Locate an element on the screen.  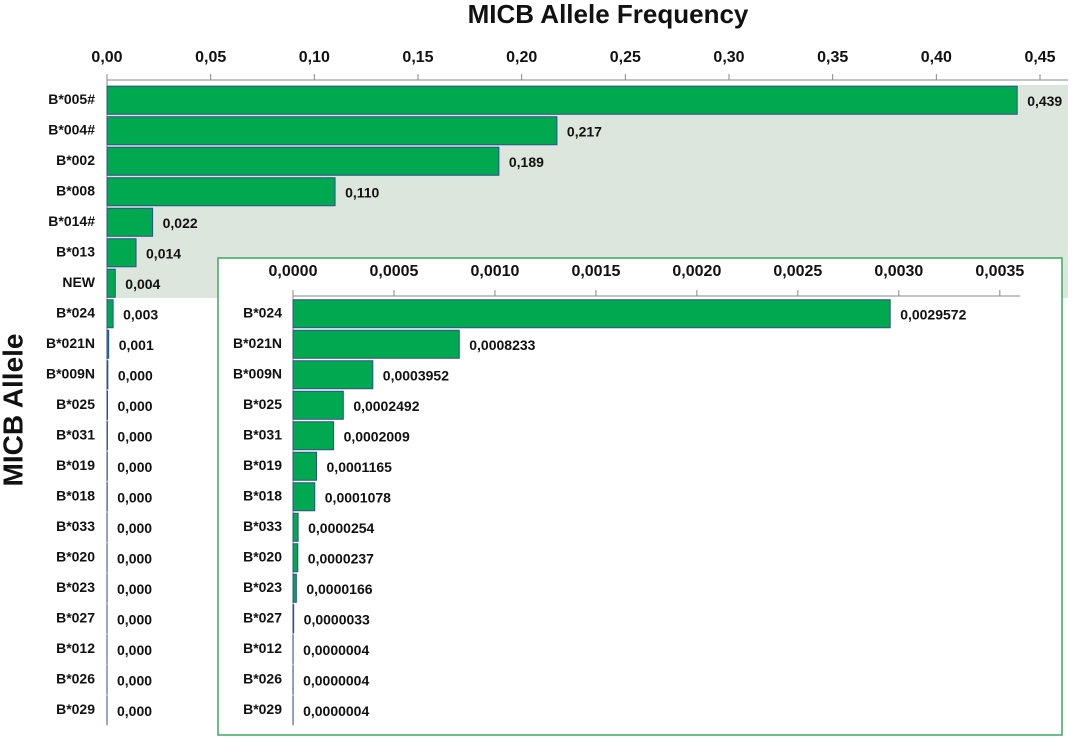
category-label: B*004# is located at coordinates (71, 129).